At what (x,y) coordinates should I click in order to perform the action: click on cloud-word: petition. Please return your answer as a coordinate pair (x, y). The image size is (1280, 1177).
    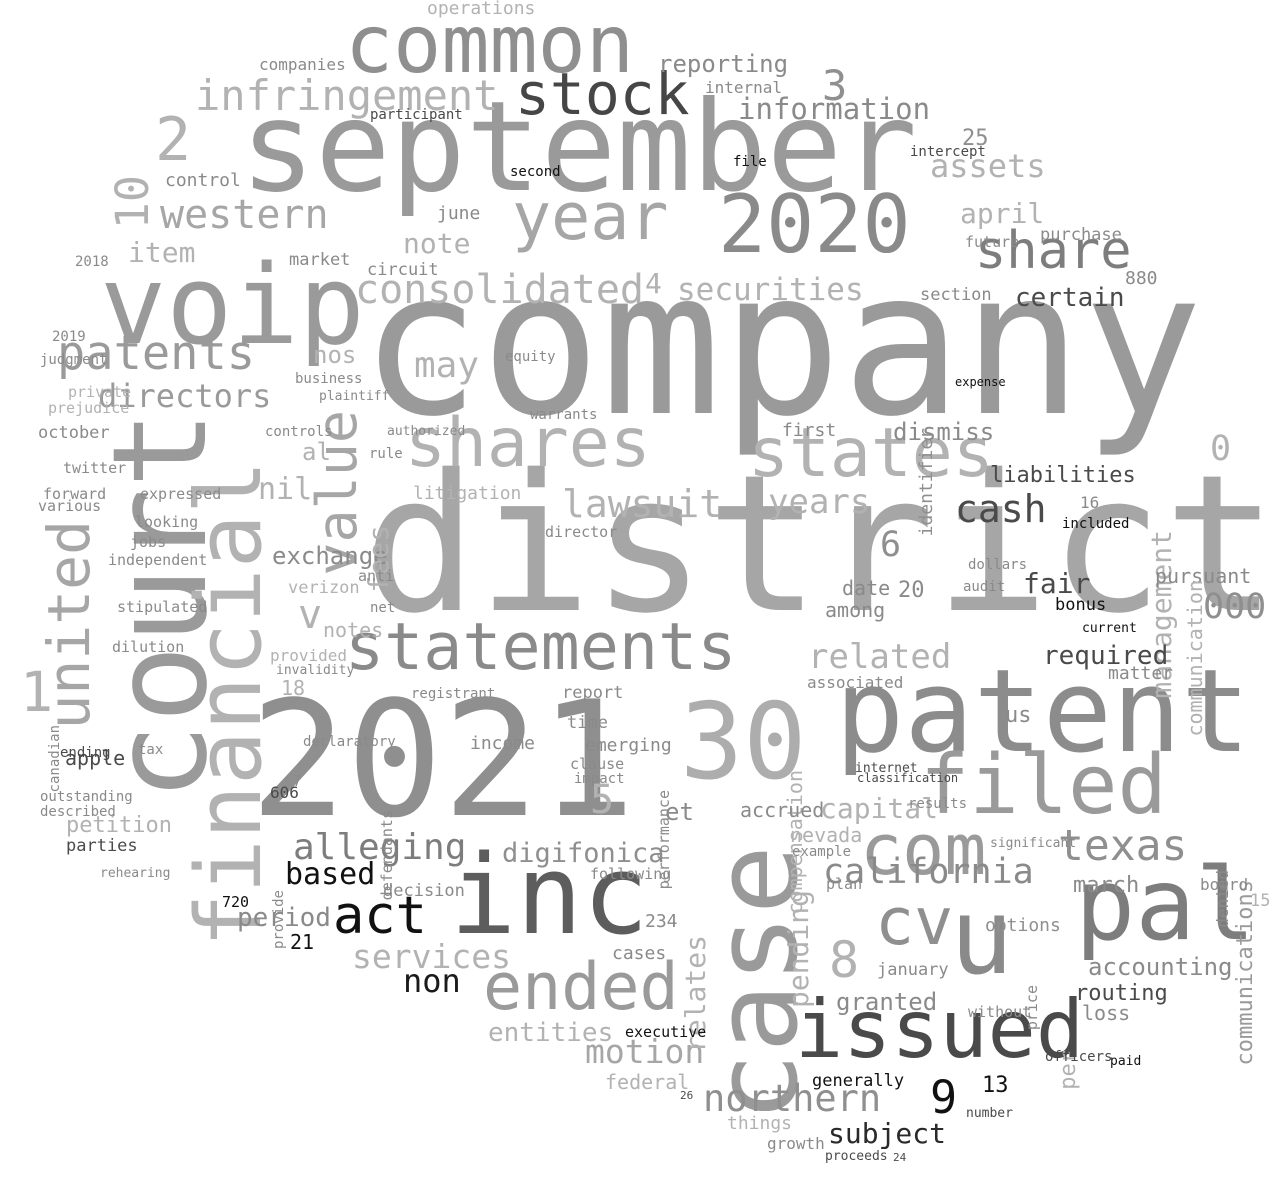
    Looking at the image, I should click on (119, 825).